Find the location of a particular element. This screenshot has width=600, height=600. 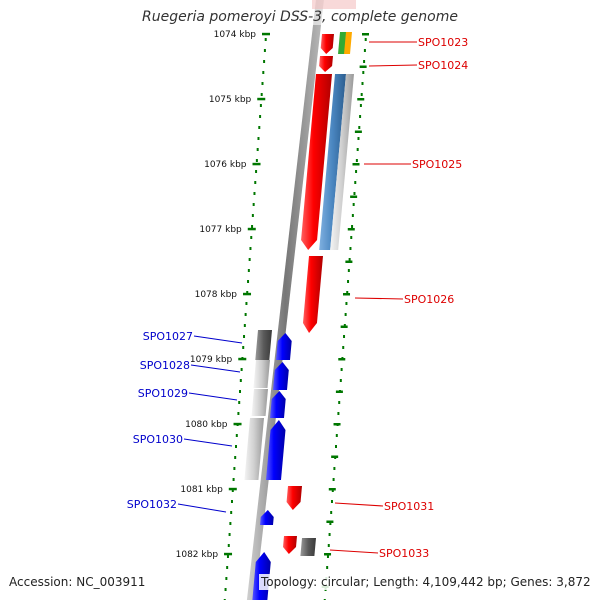

gene-spo1023-feature is located at coordinates (327, 44).